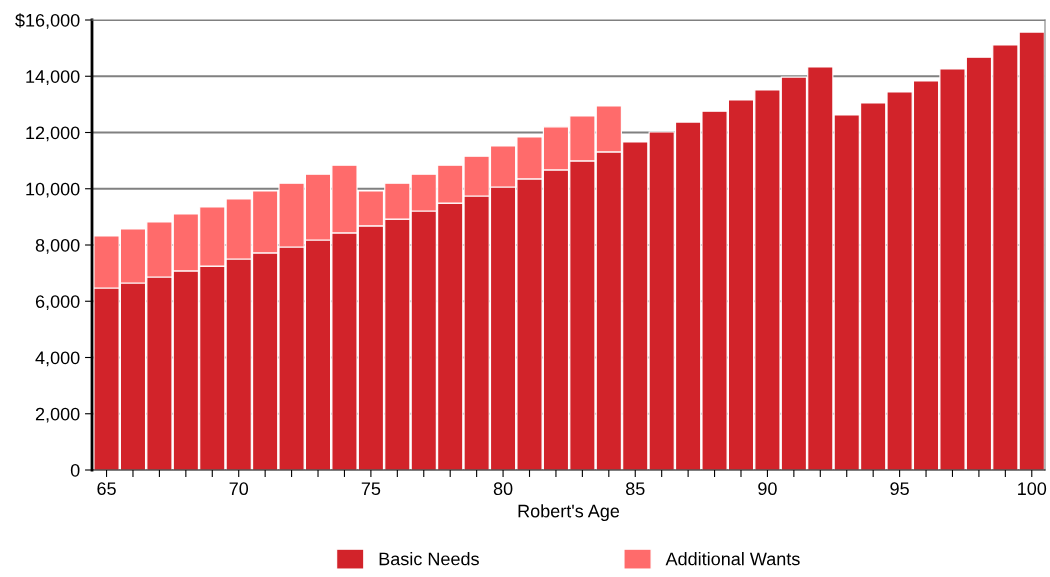 The width and height of the screenshot is (1050, 577). Describe the element at coordinates (239, 489) in the screenshot. I see `x-tick-label: 70` at that location.